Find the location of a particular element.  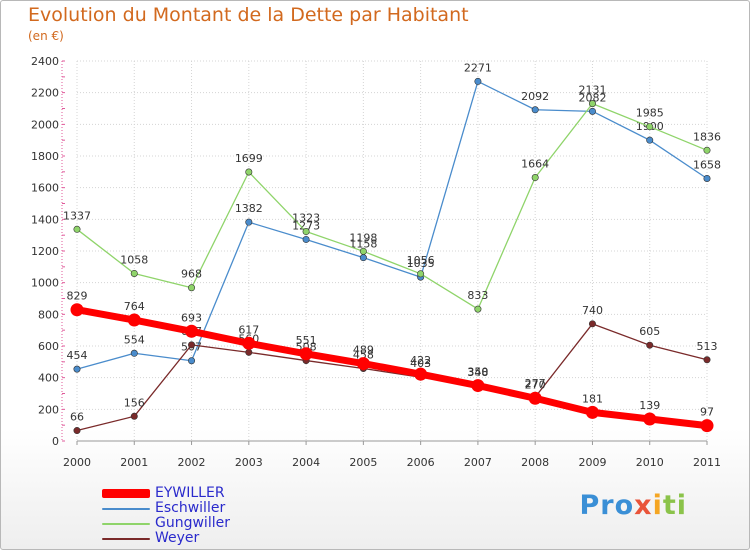

data-label: 1158 is located at coordinates (363, 244).